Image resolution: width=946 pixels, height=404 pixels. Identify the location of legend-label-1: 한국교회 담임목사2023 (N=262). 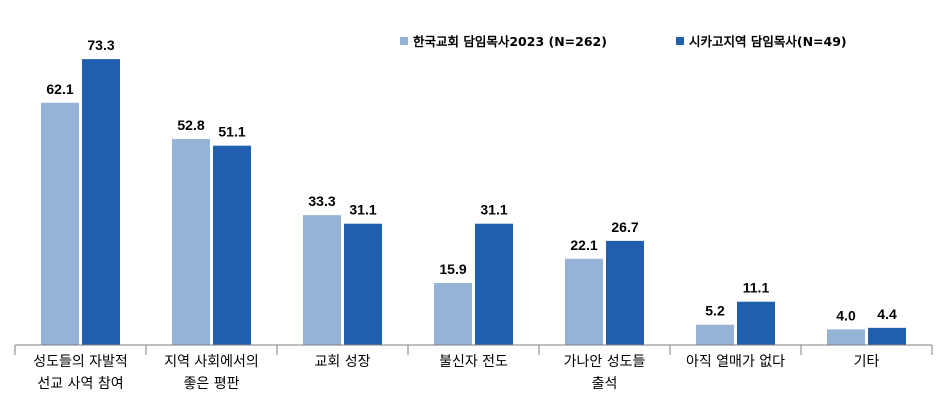
(510, 41).